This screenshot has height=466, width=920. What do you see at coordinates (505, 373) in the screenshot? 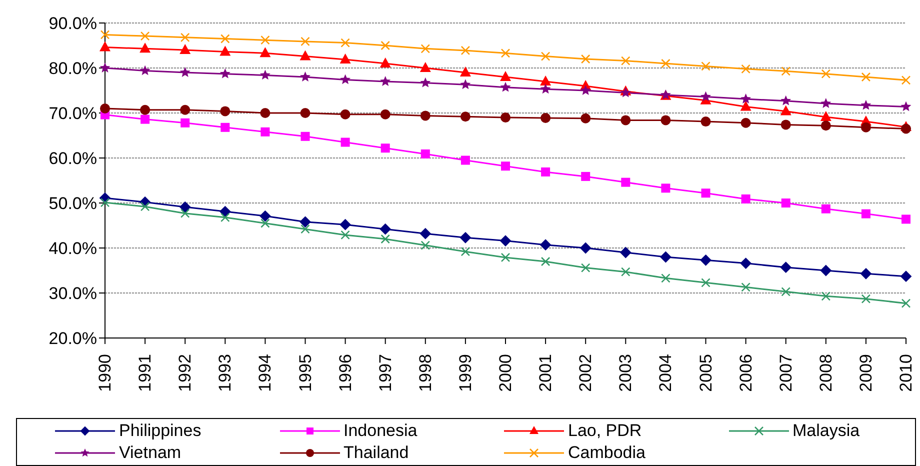
I see `x-tick-label: 2000` at bounding box center [505, 373].